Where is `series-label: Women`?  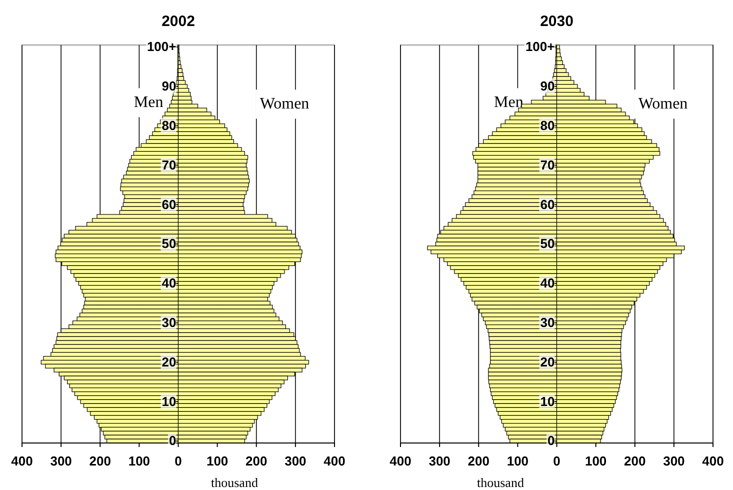 series-label: Women is located at coordinates (663, 104).